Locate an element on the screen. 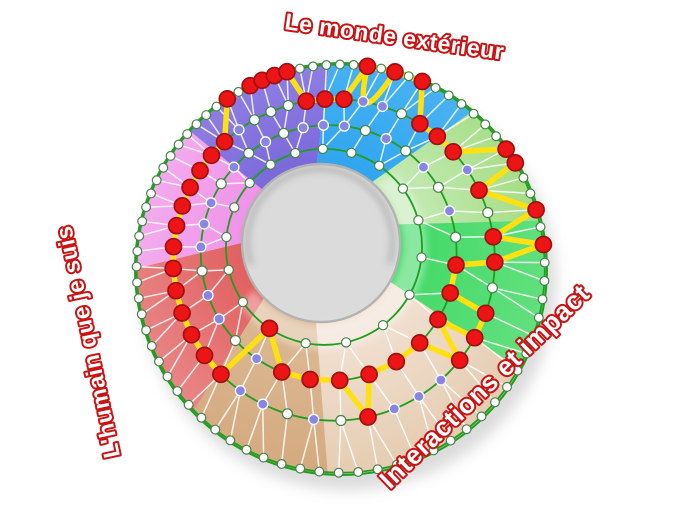 The height and width of the screenshot is (512, 680). hole-rim is located at coordinates (321, 243).